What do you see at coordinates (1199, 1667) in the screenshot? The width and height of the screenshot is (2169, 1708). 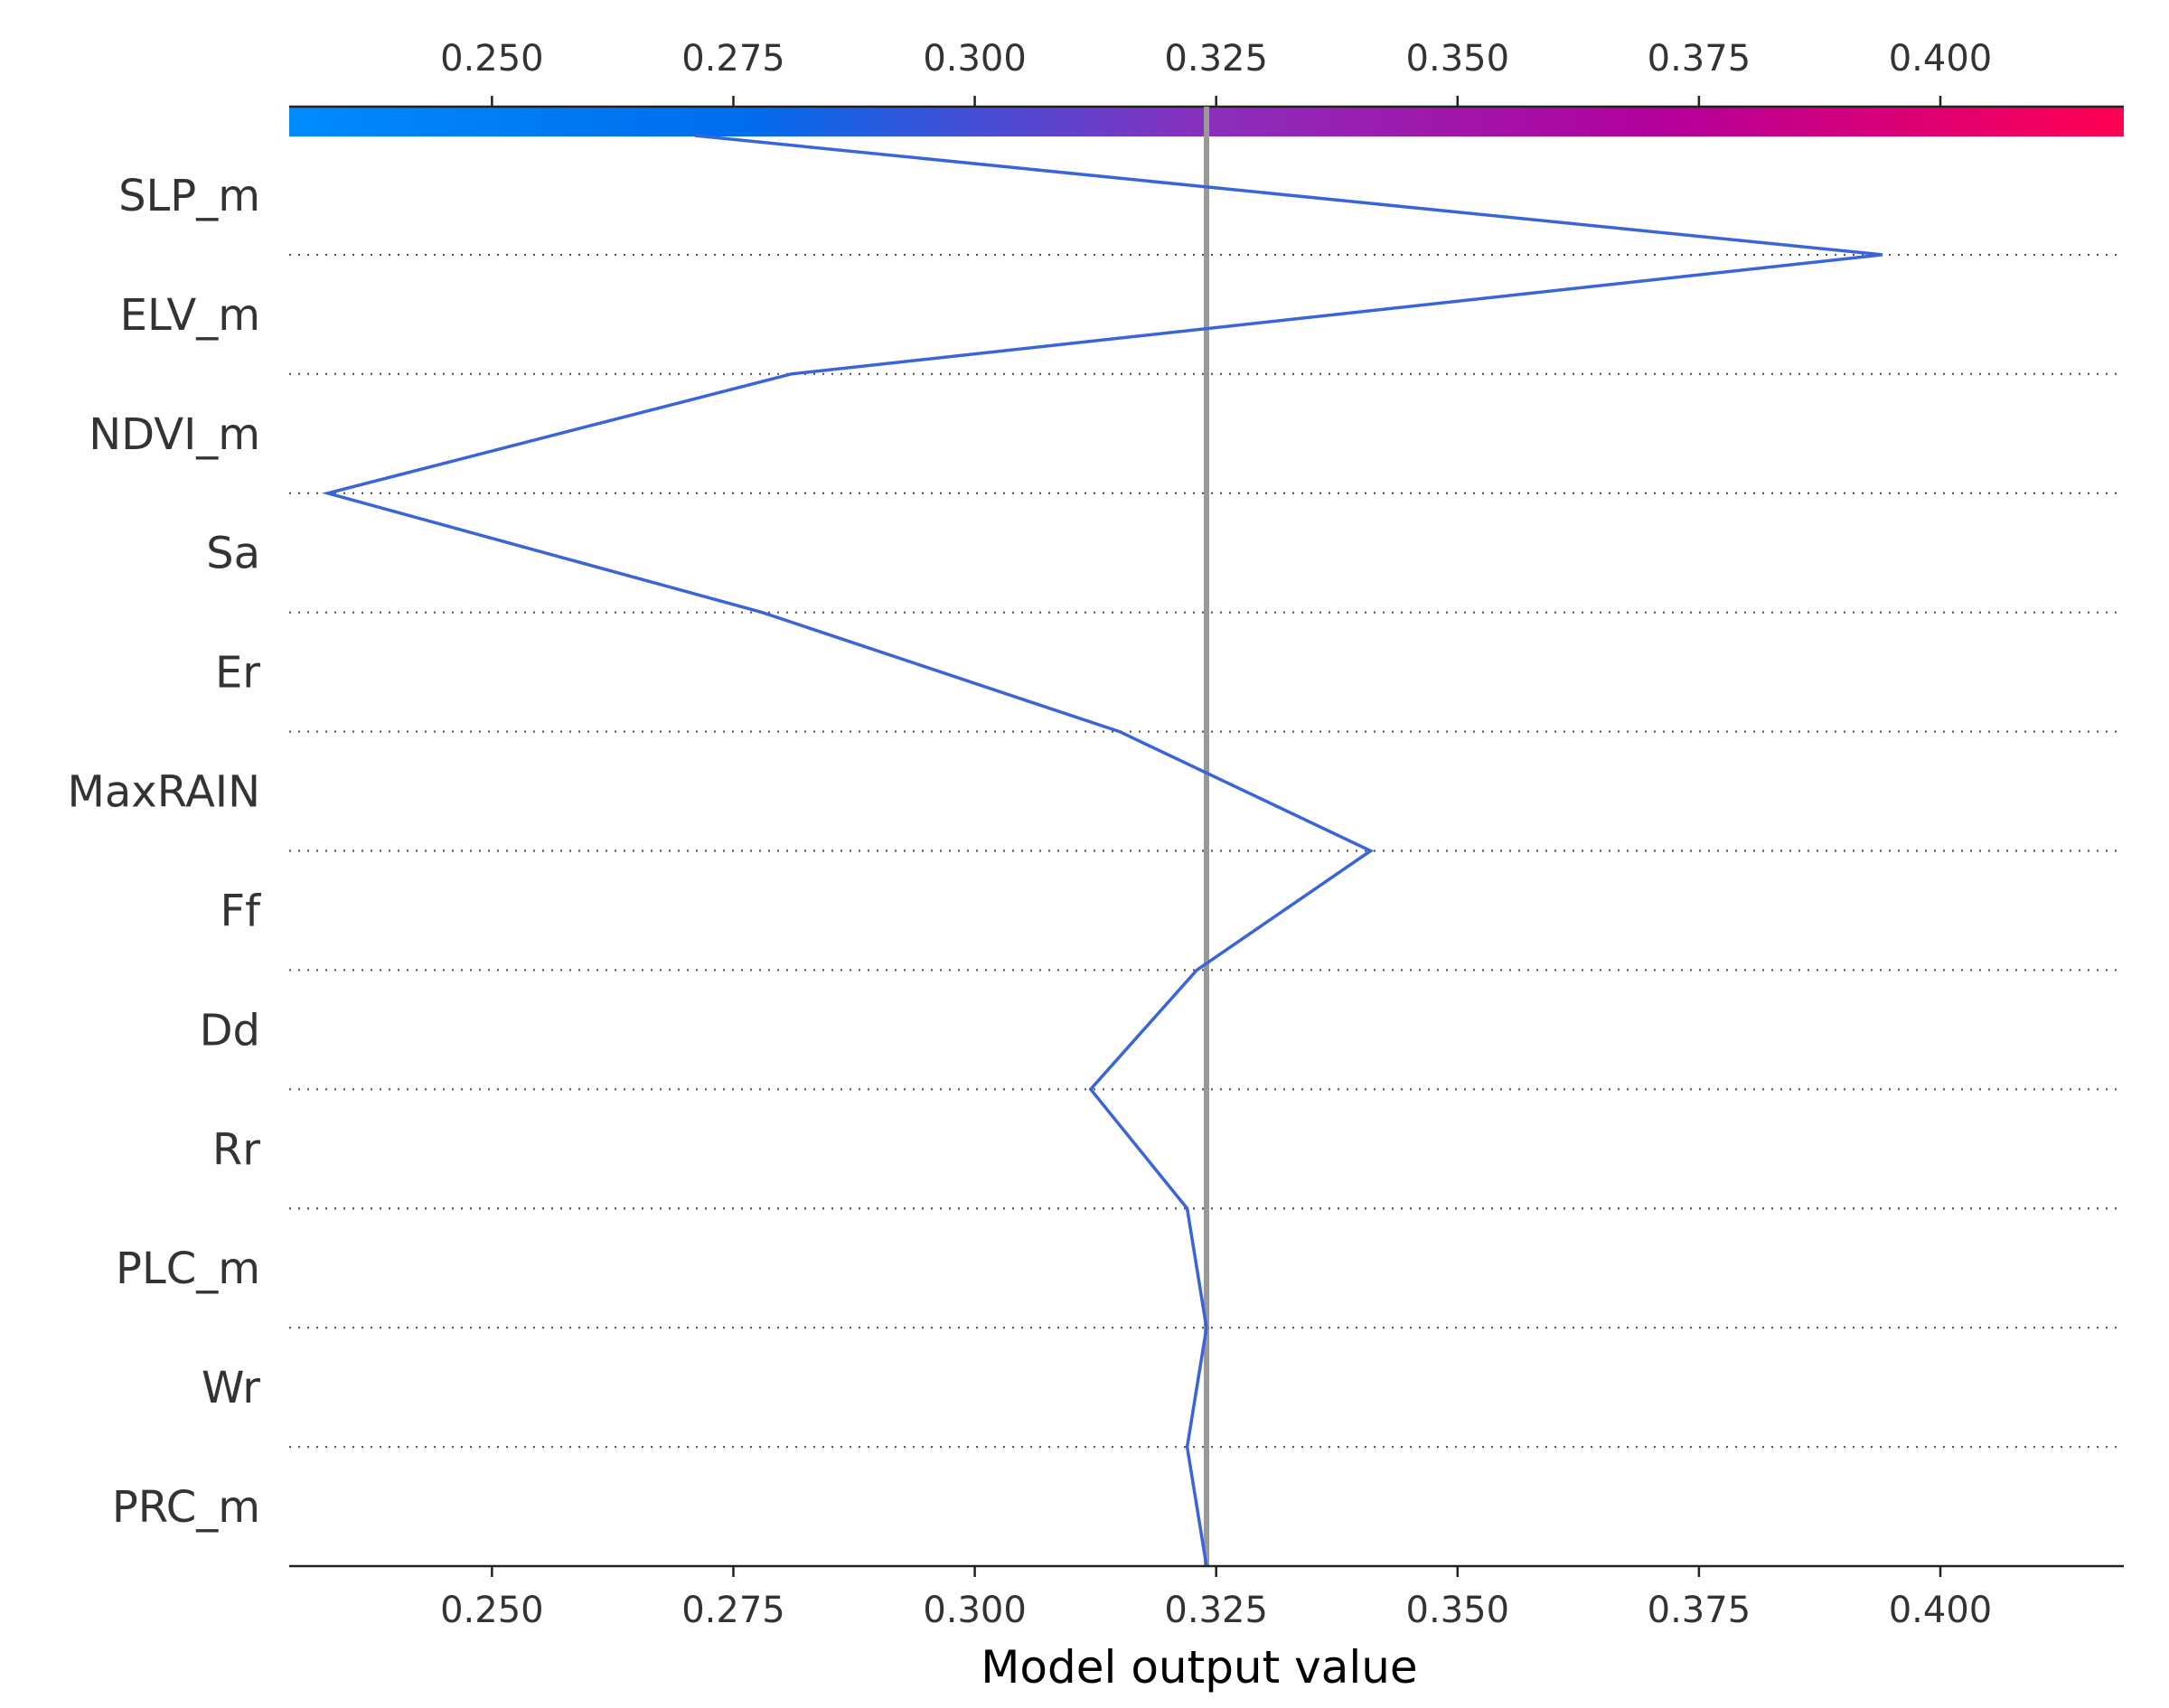 I see `x-axis-title: Model output value` at bounding box center [1199, 1667].